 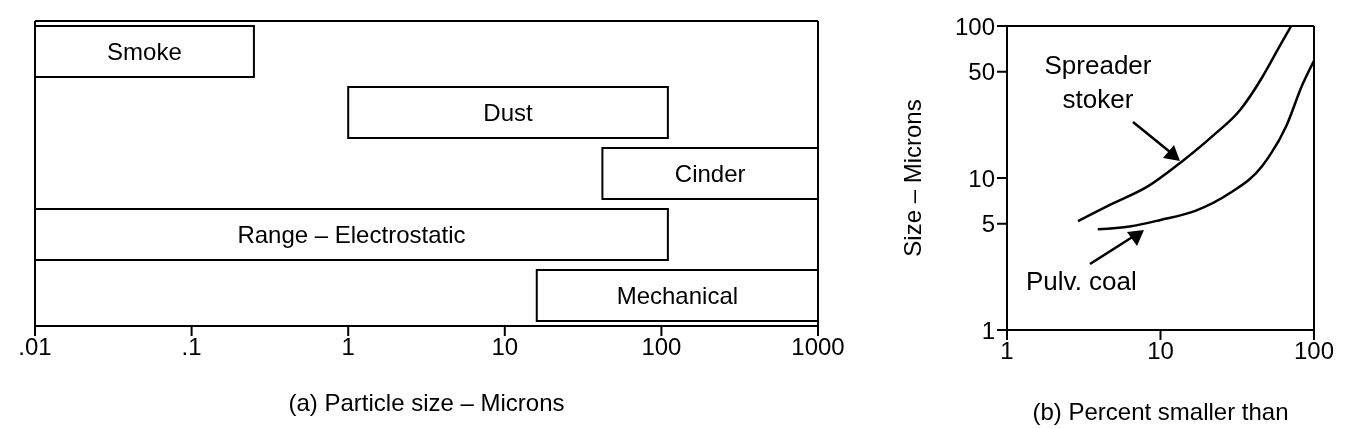 What do you see at coordinates (677, 295) in the screenshot?
I see `y-tick-label: Mechanical` at bounding box center [677, 295].